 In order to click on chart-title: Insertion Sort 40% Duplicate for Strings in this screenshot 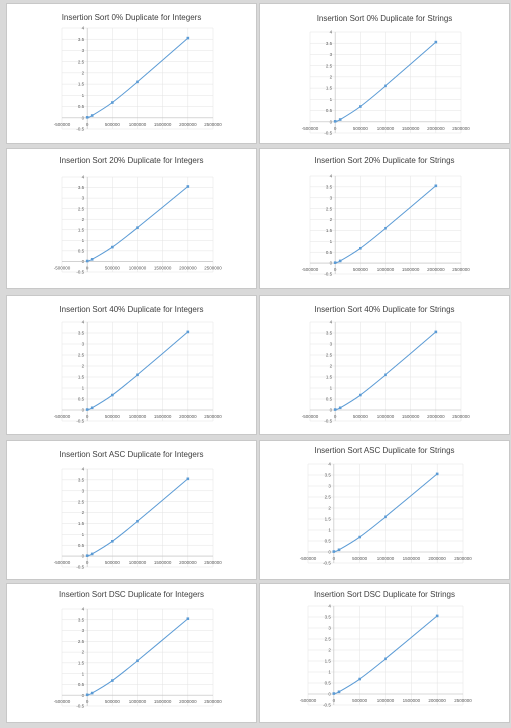, I will do `click(384, 309)`.